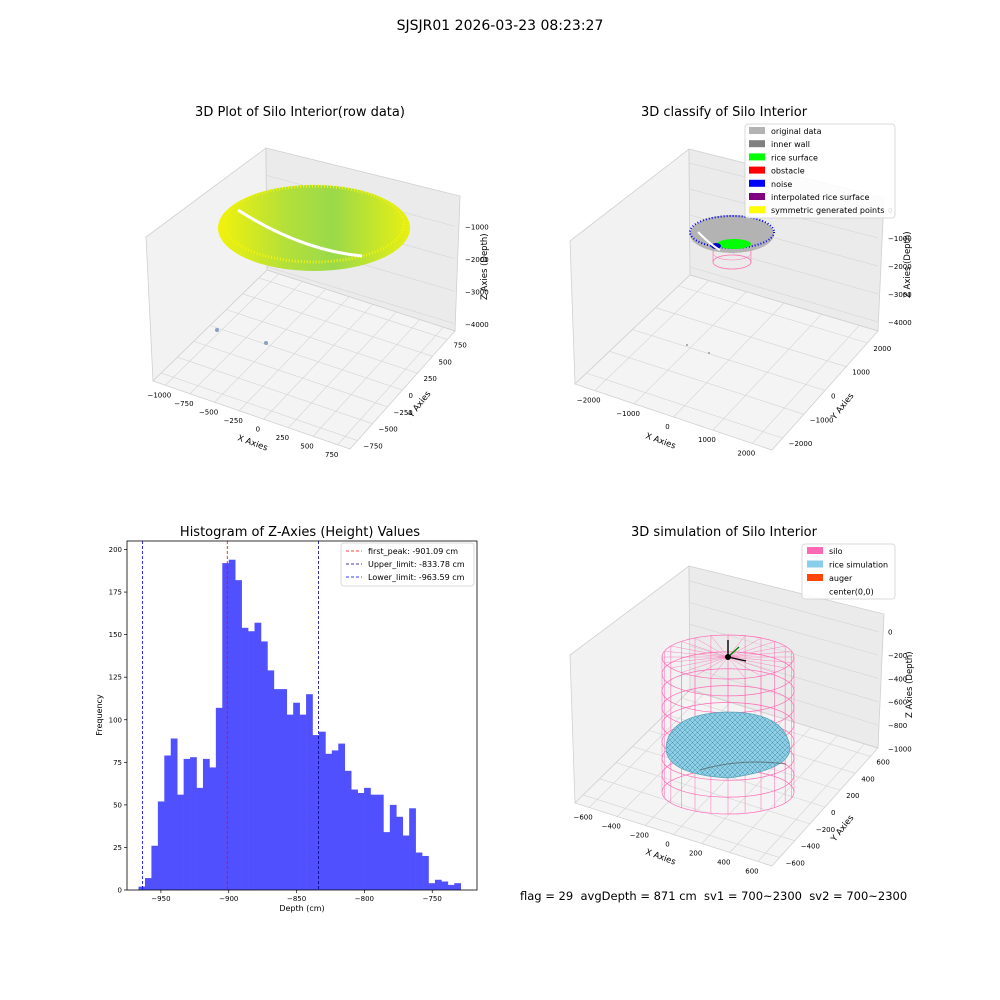 This screenshot has width=1000, height=1000. Describe the element at coordinates (500, 26) in the screenshot. I see `figure-title: SJSJR01 2026-03-23 08:23:27` at that location.